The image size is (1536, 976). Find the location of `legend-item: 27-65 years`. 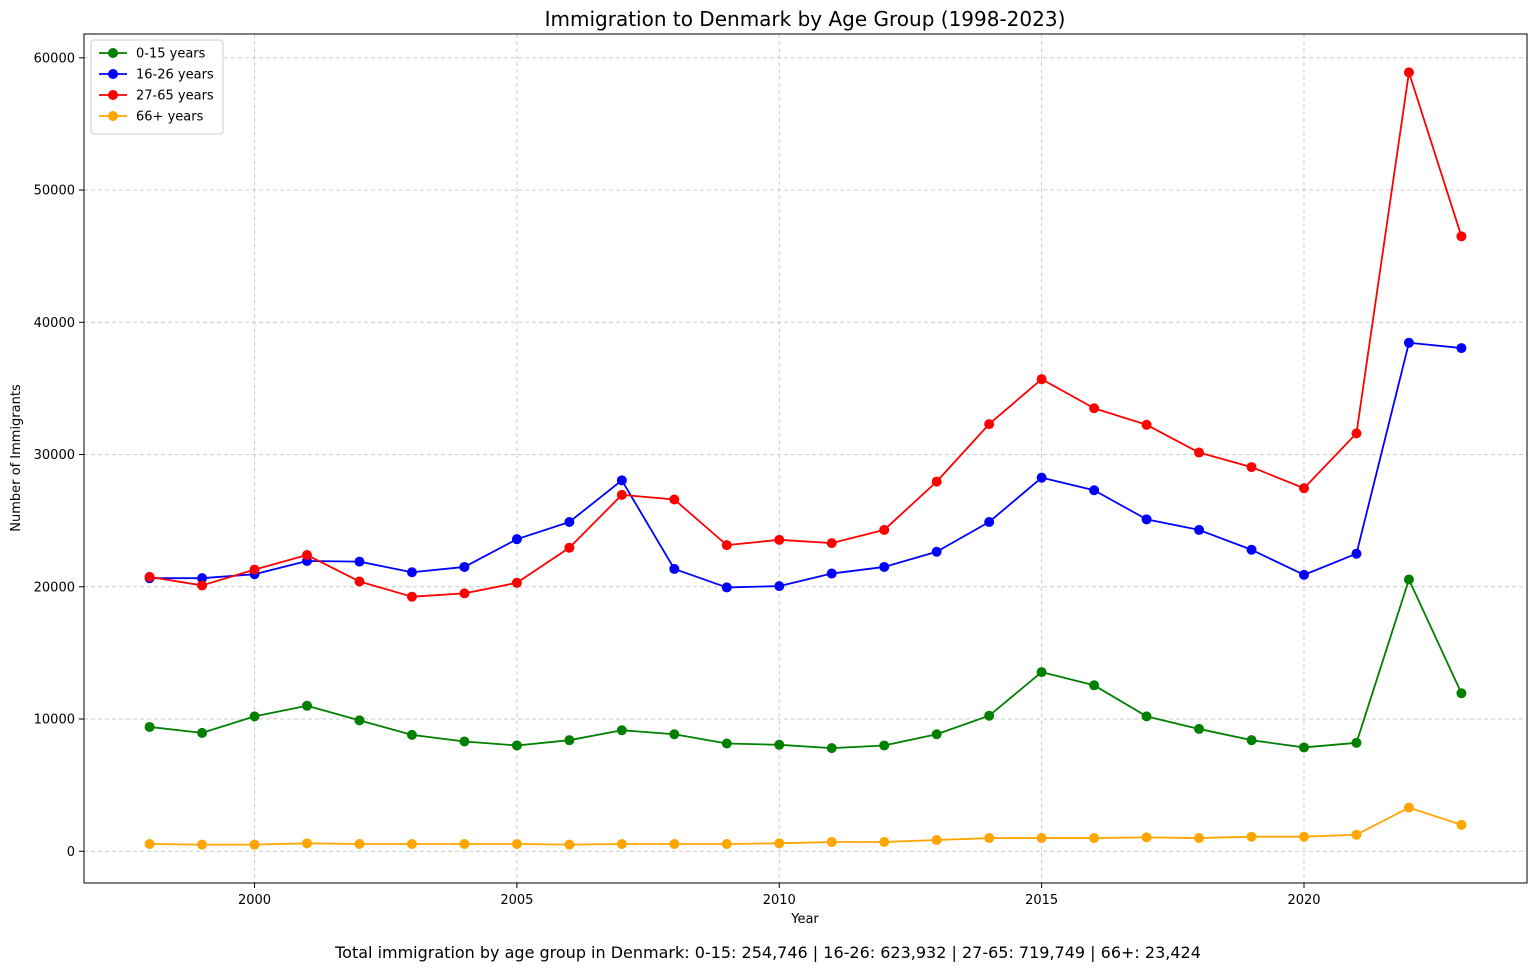

legend-item: 27-65 years is located at coordinates (156, 96).